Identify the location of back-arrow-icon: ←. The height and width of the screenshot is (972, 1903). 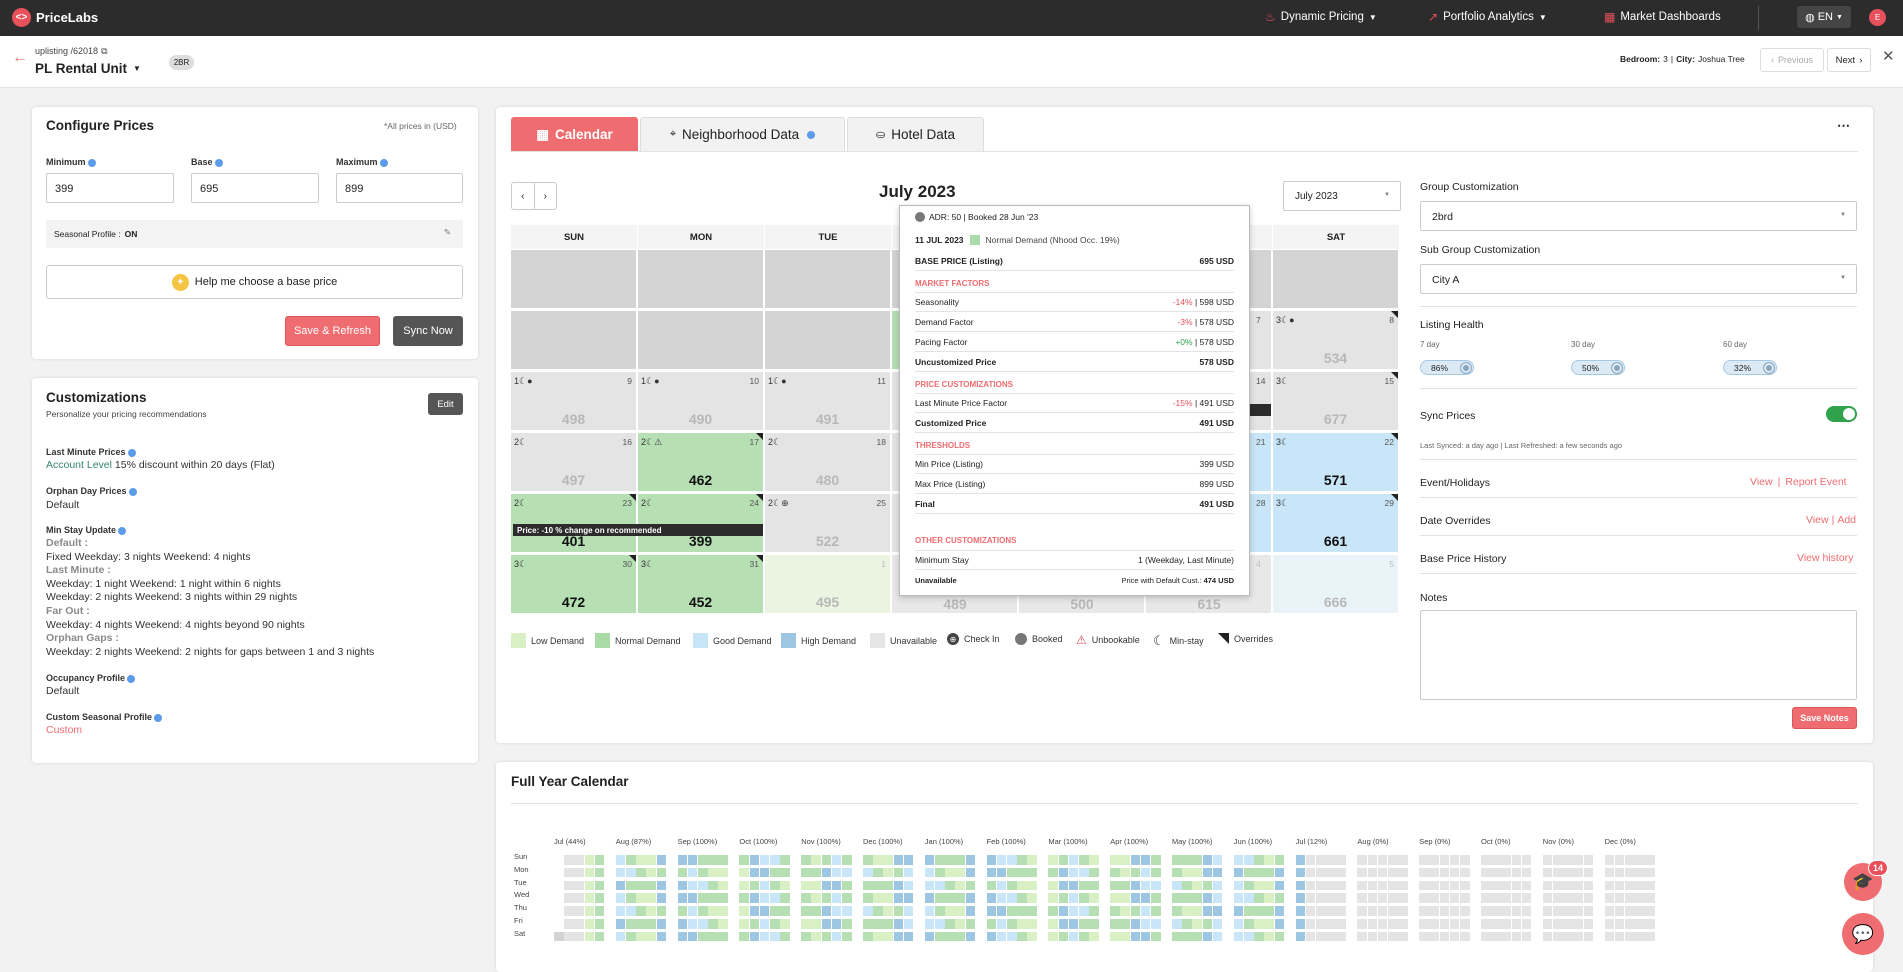
(20, 57).